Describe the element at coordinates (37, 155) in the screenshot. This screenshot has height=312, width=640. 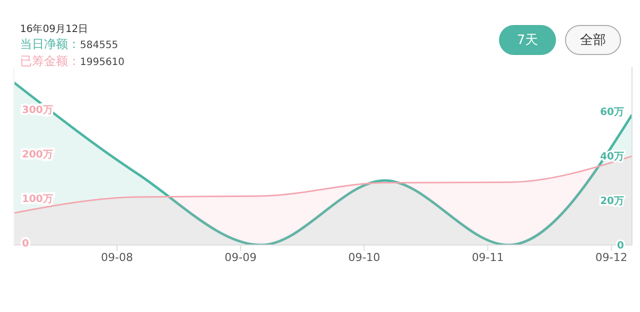
I see `y-tick-label: 200万` at that location.